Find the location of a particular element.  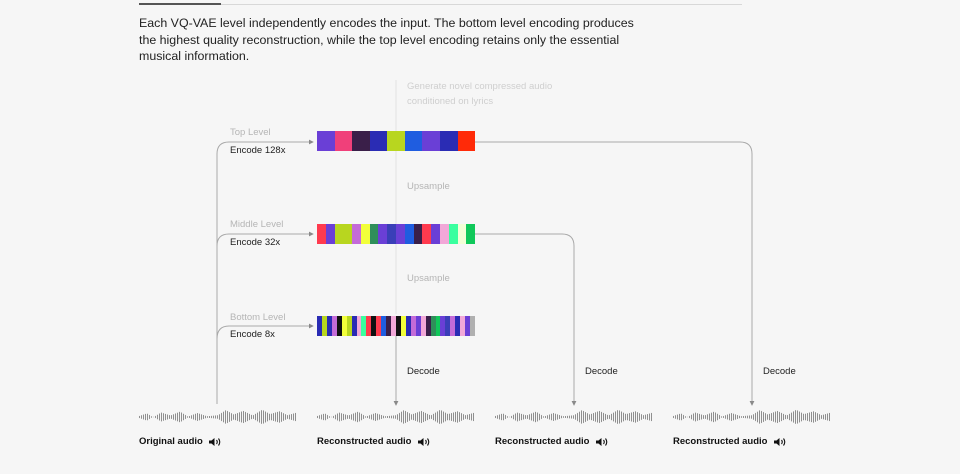

encode-top-connector is located at coordinates (265, 271).